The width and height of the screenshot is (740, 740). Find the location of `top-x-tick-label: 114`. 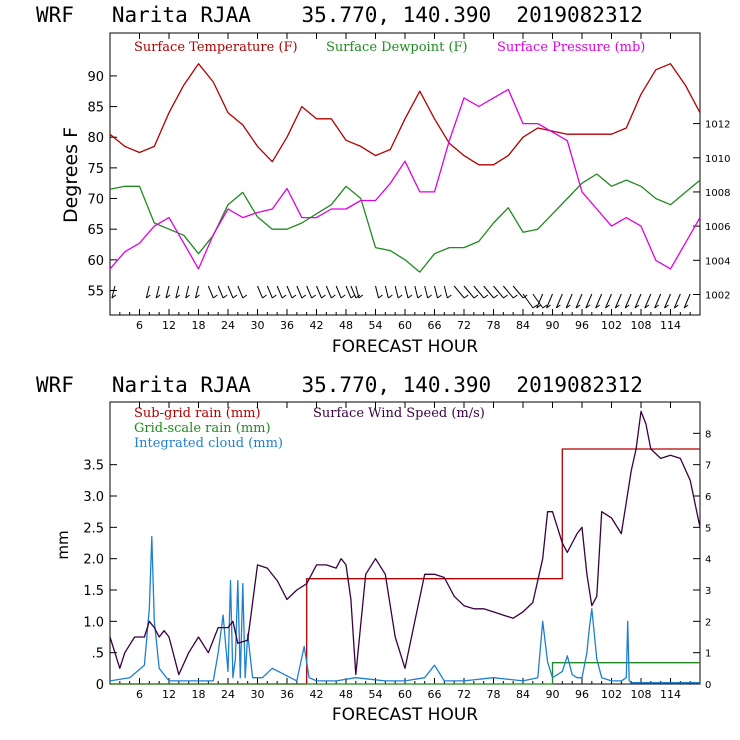

top-x-tick-label: 114 is located at coordinates (670, 325).